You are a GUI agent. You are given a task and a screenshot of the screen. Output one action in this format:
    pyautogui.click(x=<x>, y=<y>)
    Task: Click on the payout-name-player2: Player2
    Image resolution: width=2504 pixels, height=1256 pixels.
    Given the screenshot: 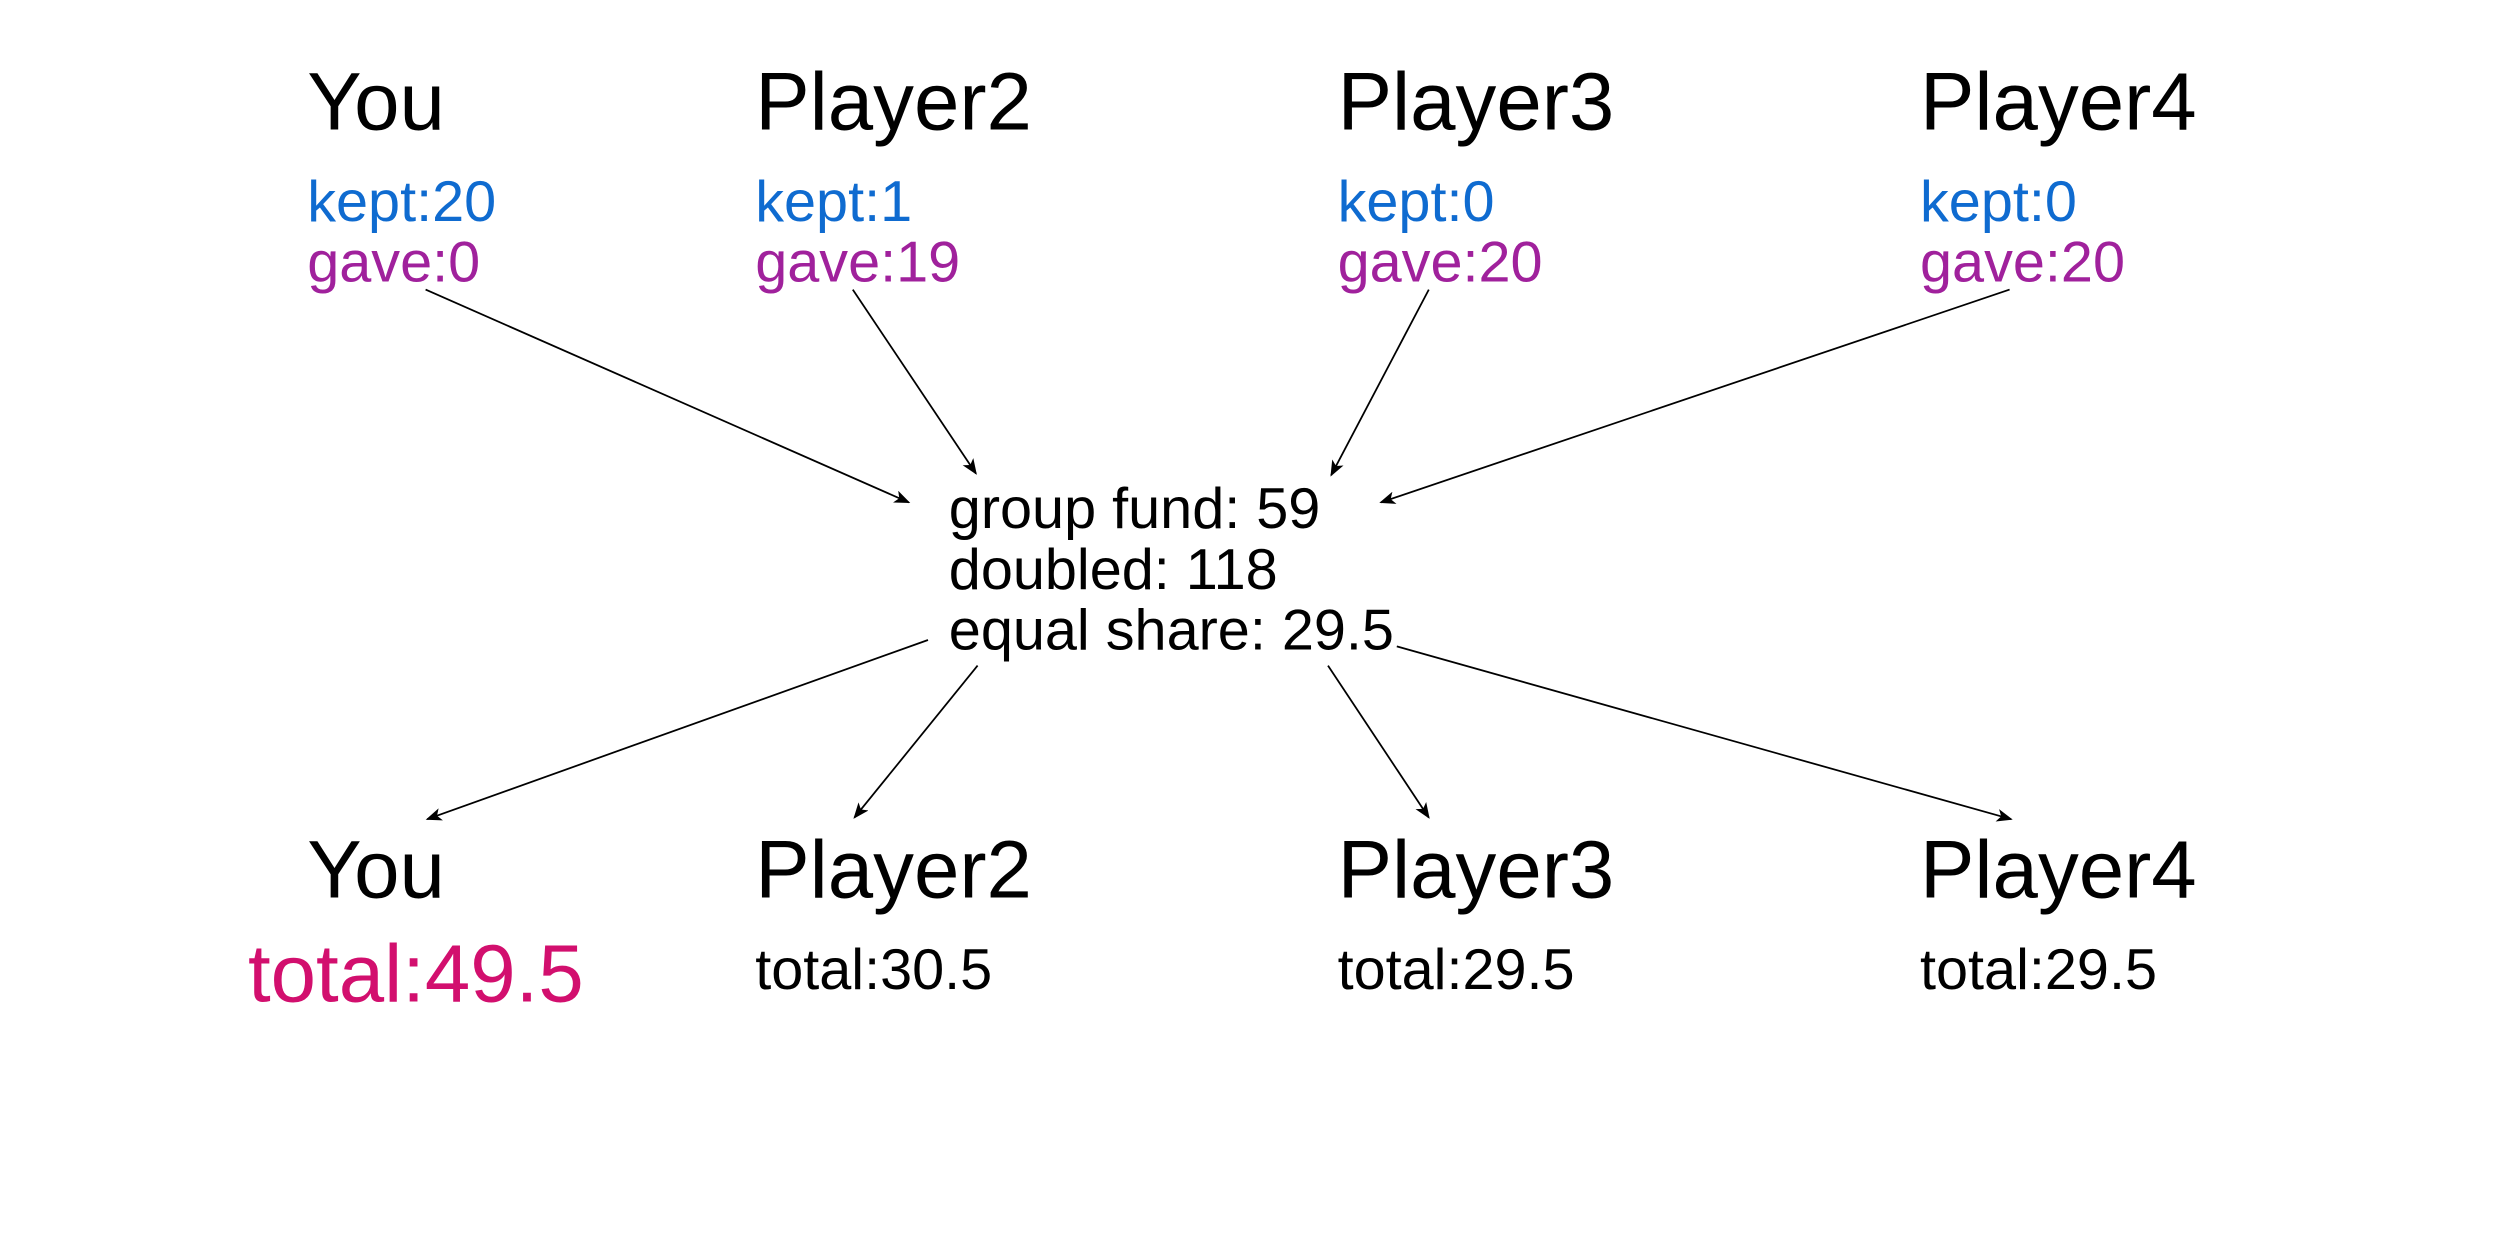 What is the action you would take?
    pyautogui.click(x=893, y=870)
    